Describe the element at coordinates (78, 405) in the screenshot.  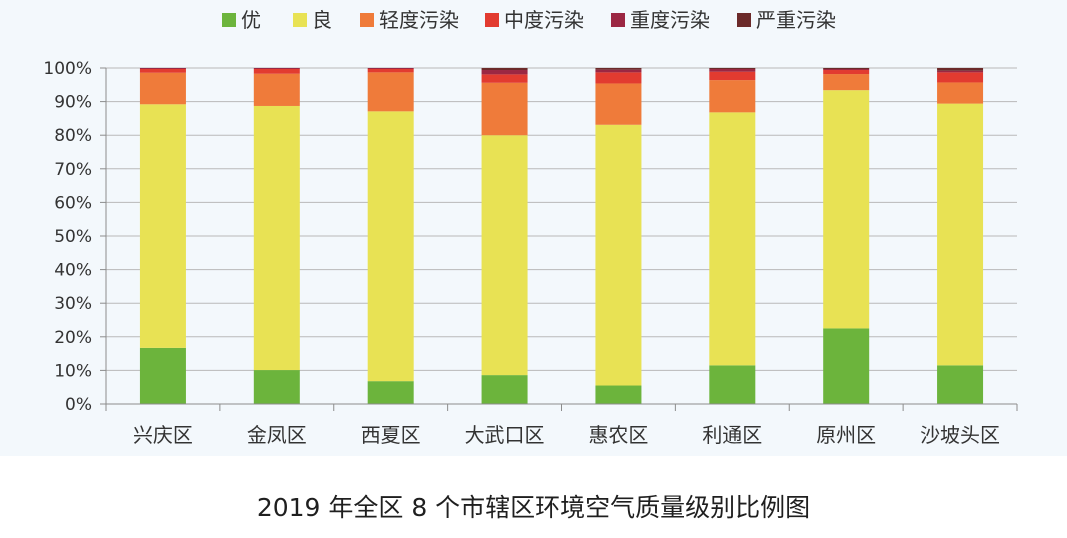
I see `y-tick-label: 0%` at that location.